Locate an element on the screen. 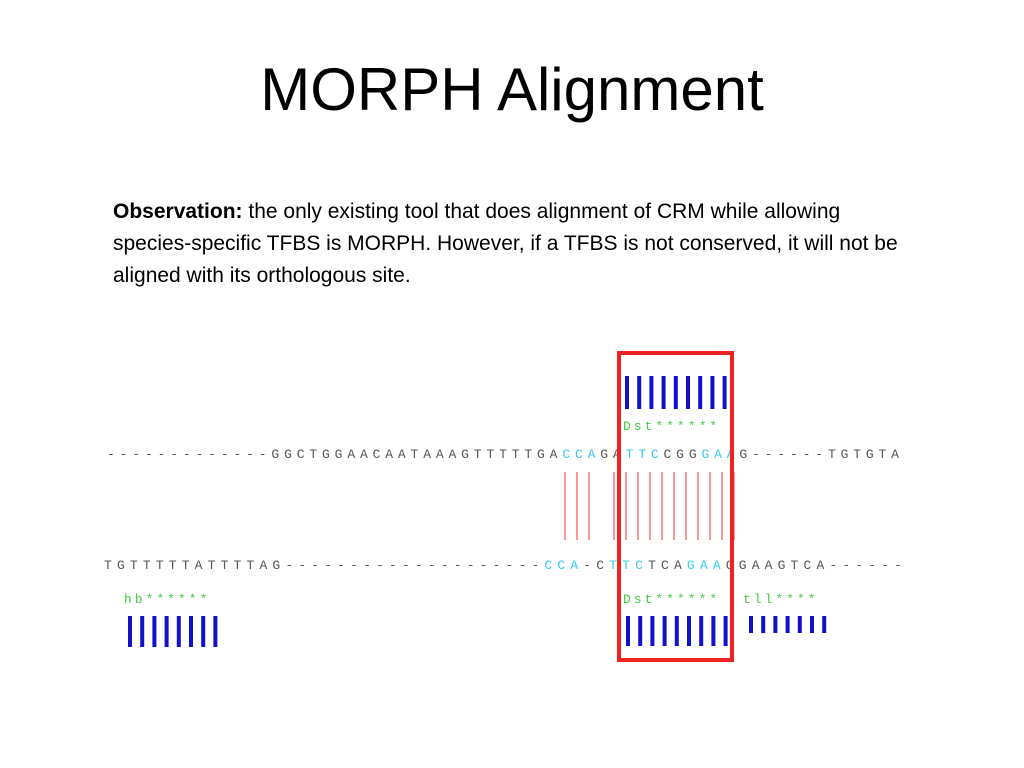 The height and width of the screenshot is (768, 1024). bottom-site-bars-tll is located at coordinates (788, 624).